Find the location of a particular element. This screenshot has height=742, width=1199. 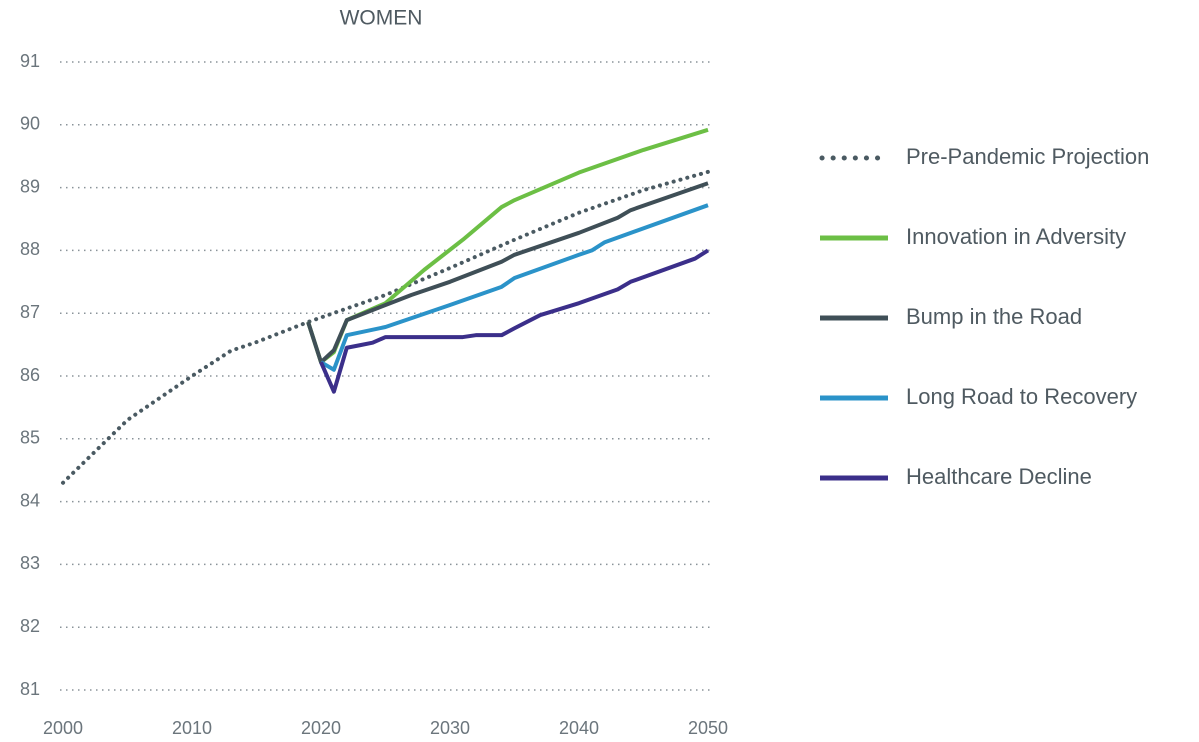

y-tick-label: 82 is located at coordinates (30, 626).